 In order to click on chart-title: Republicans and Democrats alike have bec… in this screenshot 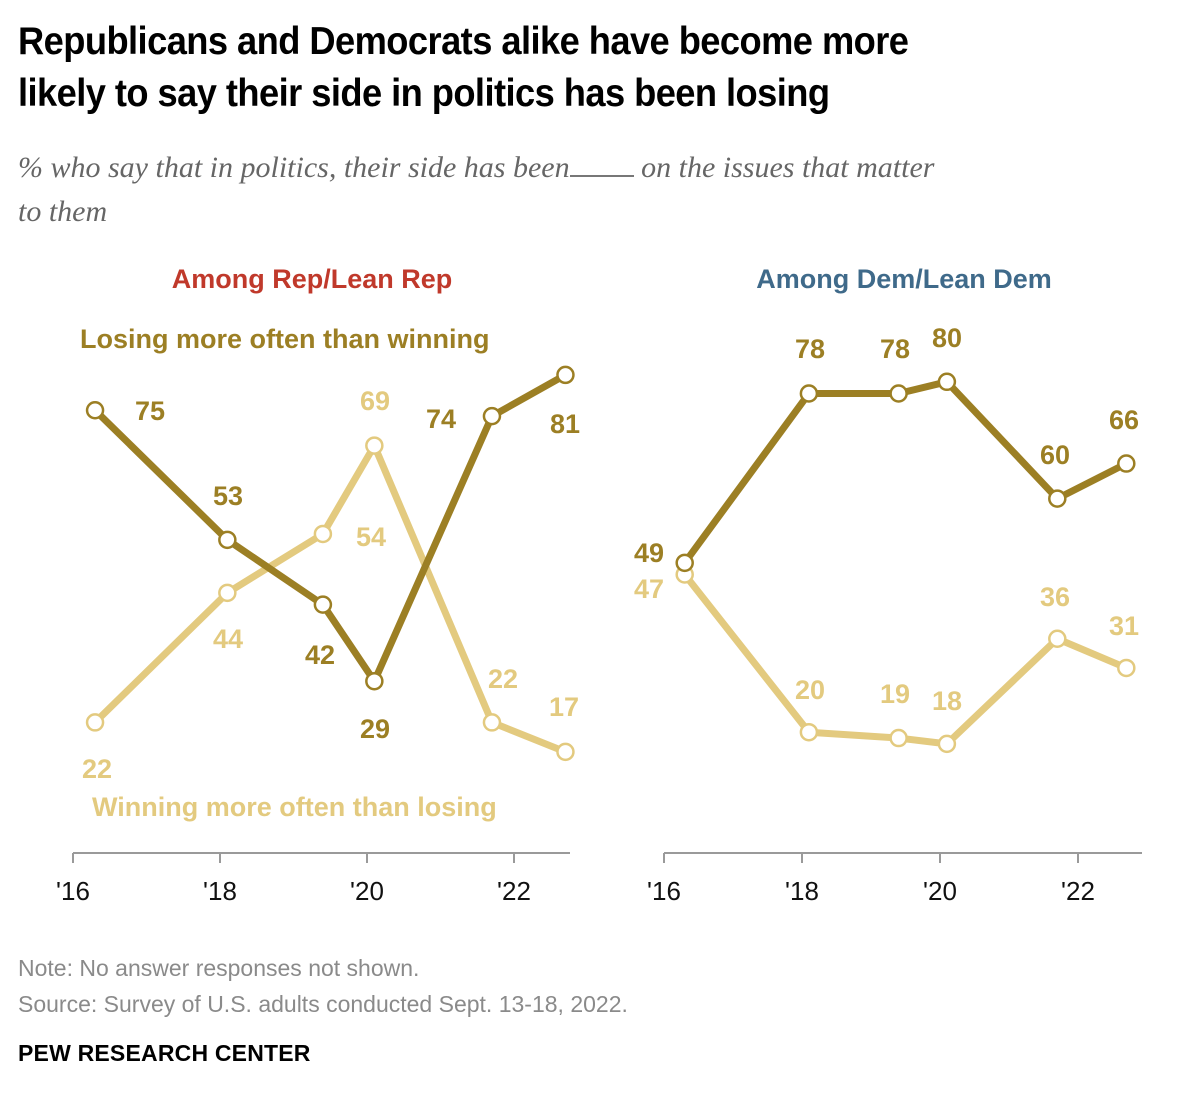, I will do `click(562, 68)`.